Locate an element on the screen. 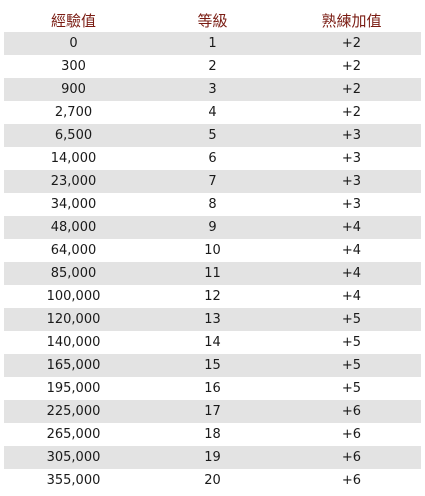 The height and width of the screenshot is (496, 425). cell-experience: 165,000 is located at coordinates (73, 365).